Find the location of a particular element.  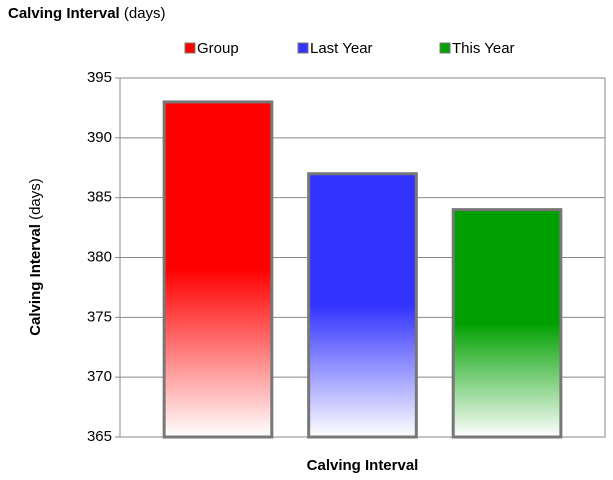

title-unit: (days) is located at coordinates (145, 13).